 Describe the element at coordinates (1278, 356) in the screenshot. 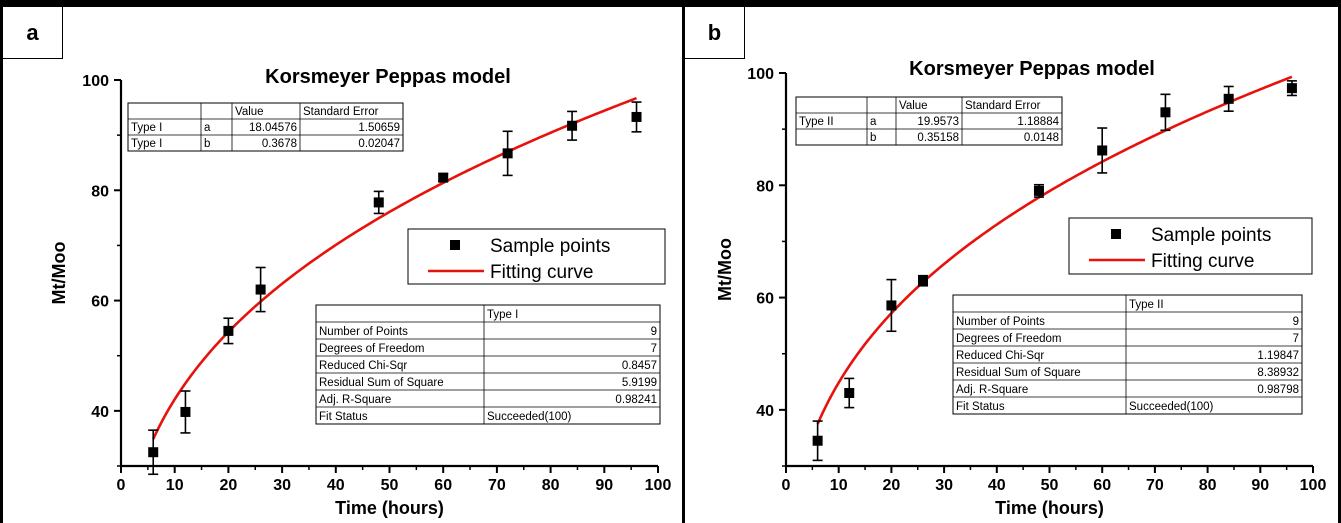

I see `stats-table-b-cell: 1.19847` at that location.